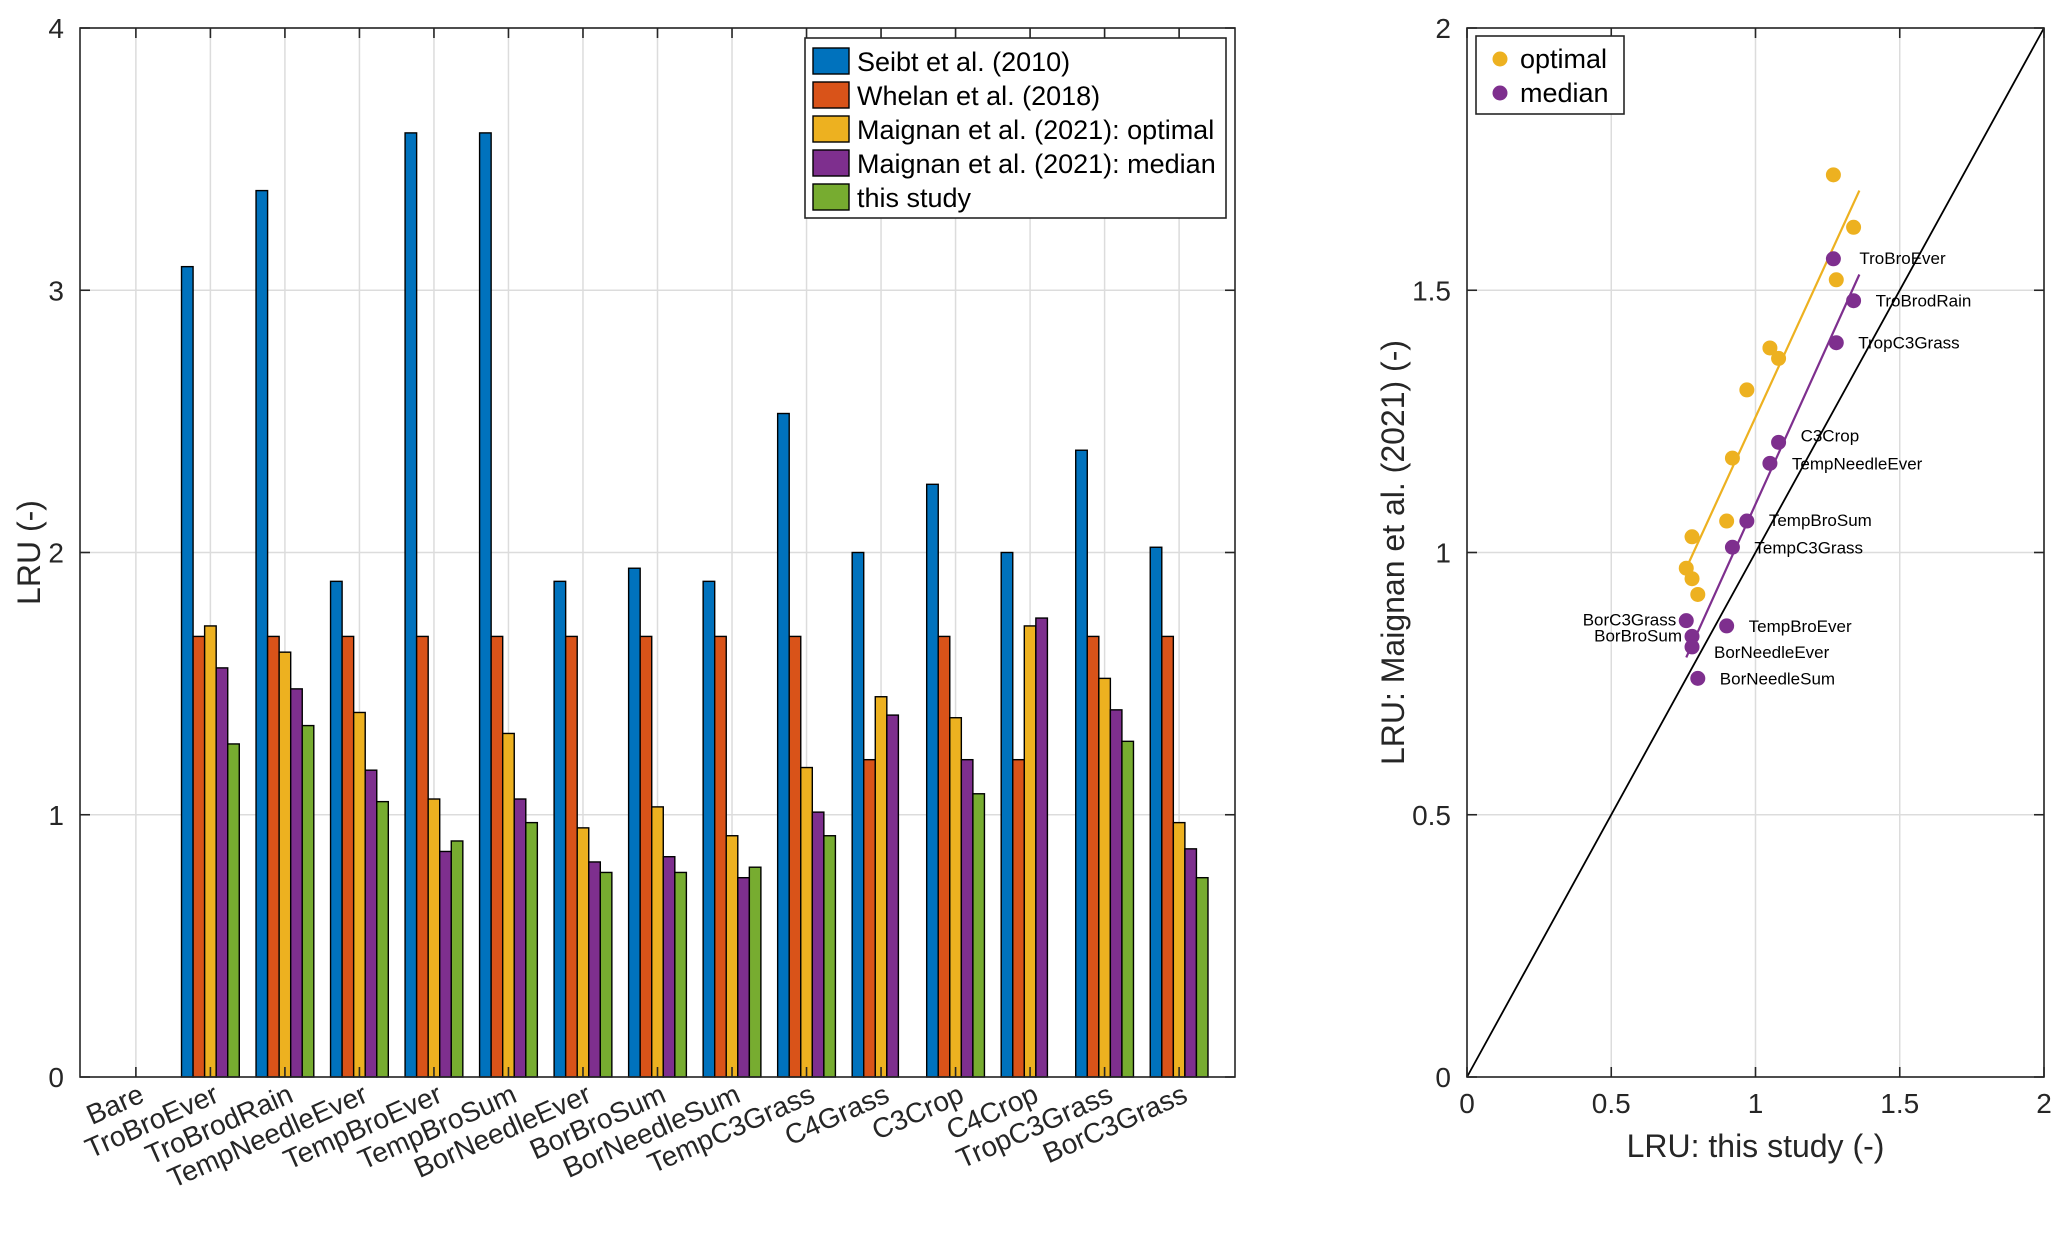 The width and height of the screenshot is (2067, 1244). Describe the element at coordinates (1808, 547) in the screenshot. I see `point-label: TempC3Grass` at that location.